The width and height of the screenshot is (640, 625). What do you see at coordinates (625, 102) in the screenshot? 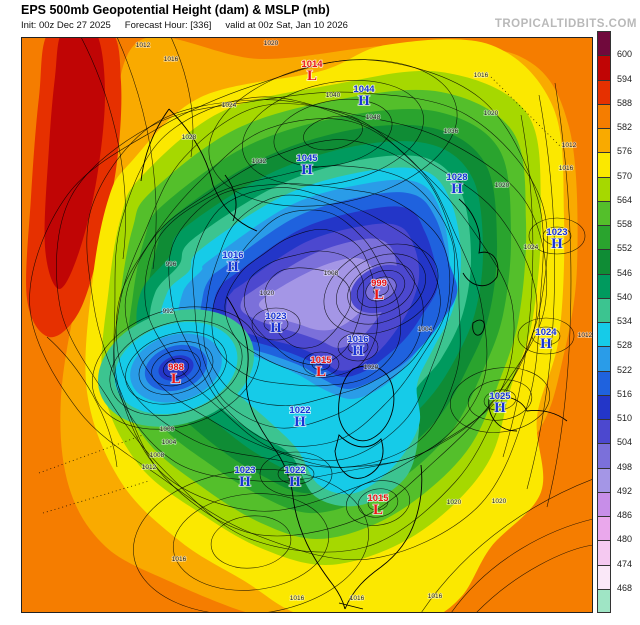
I see `colorbar-label: 588` at bounding box center [625, 102].